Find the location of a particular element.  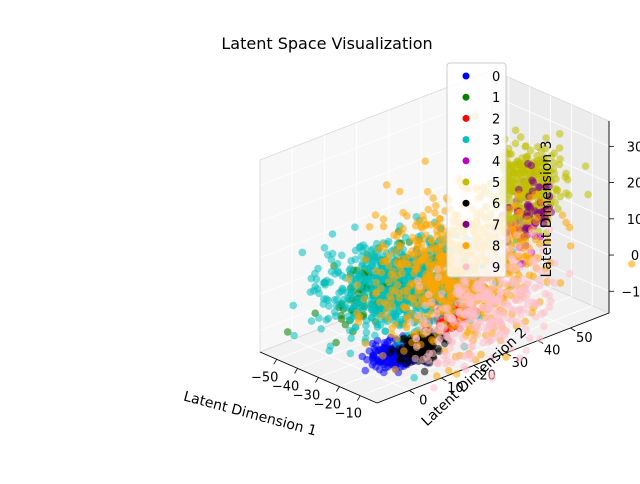

legend: 0 1 2 3 4 5 6 7 8 9 is located at coordinates (476, 170).